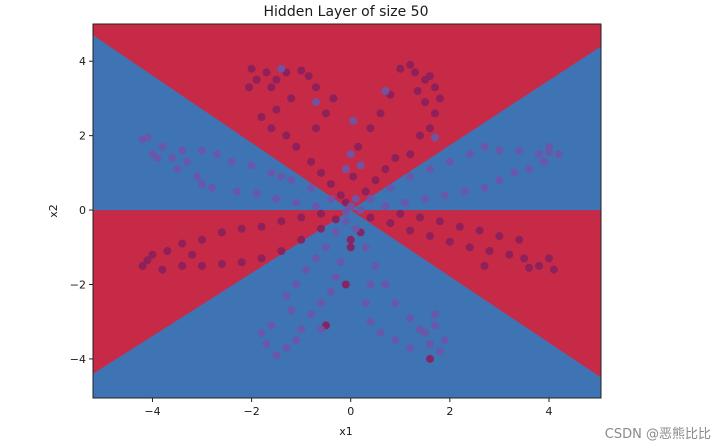 The height and width of the screenshot is (448, 725). I want to click on y-tick-label: 4, so click(82, 61).